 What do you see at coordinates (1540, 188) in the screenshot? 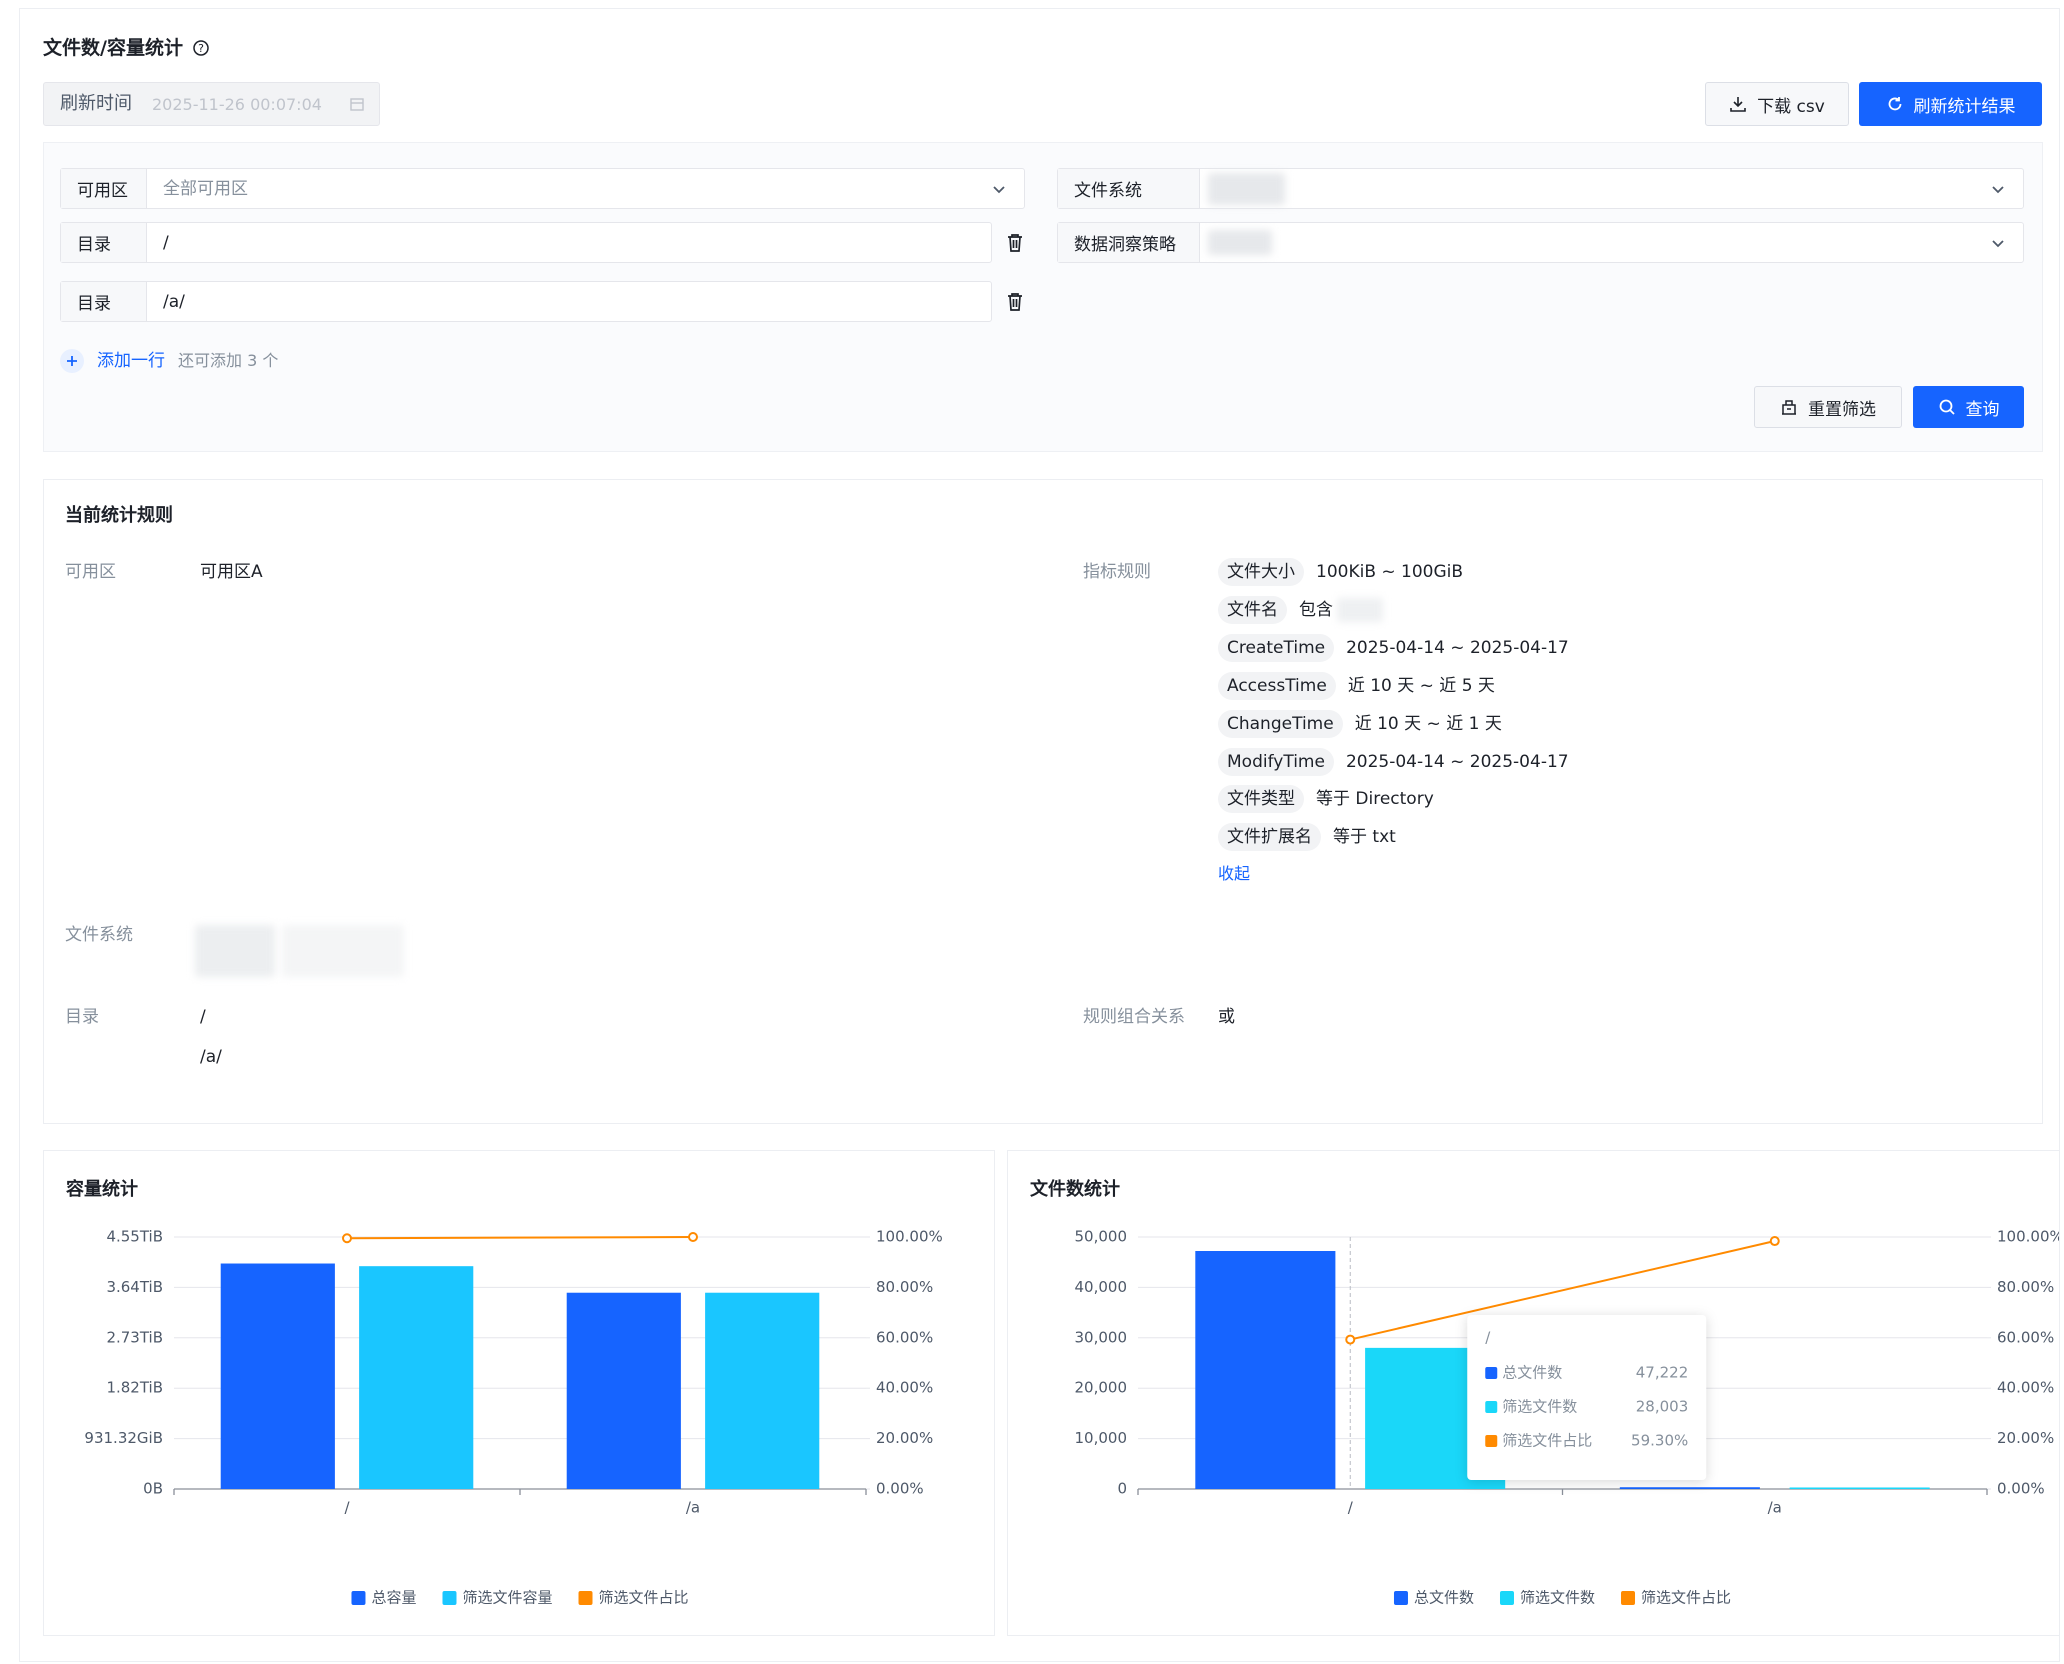
I see `file-system-select: 文件系统` at bounding box center [1540, 188].